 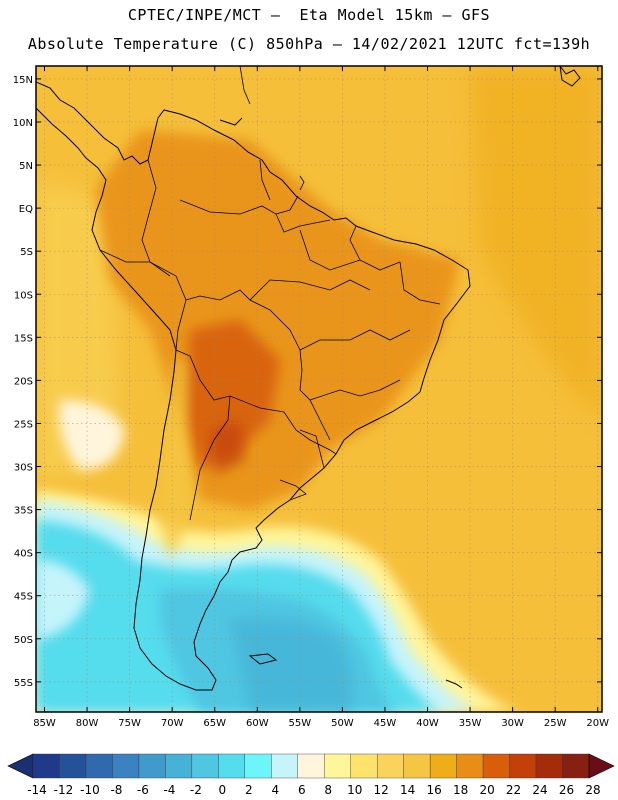 What do you see at coordinates (385, 723) in the screenshot?
I see `lon-tick-label: 45W` at bounding box center [385, 723].